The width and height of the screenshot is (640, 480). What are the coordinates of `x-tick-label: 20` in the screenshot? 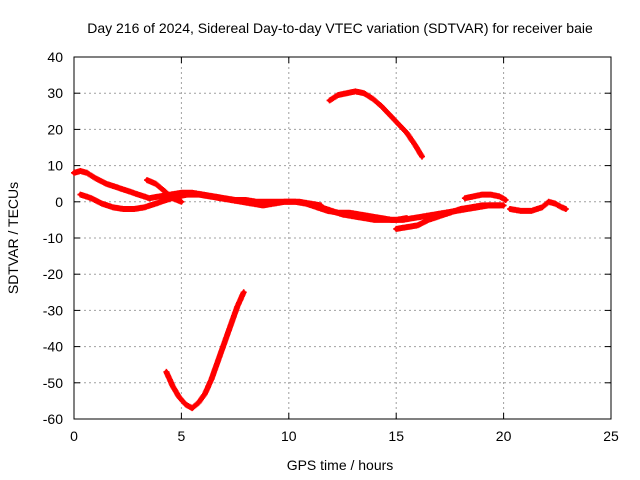 It's located at (504, 436).